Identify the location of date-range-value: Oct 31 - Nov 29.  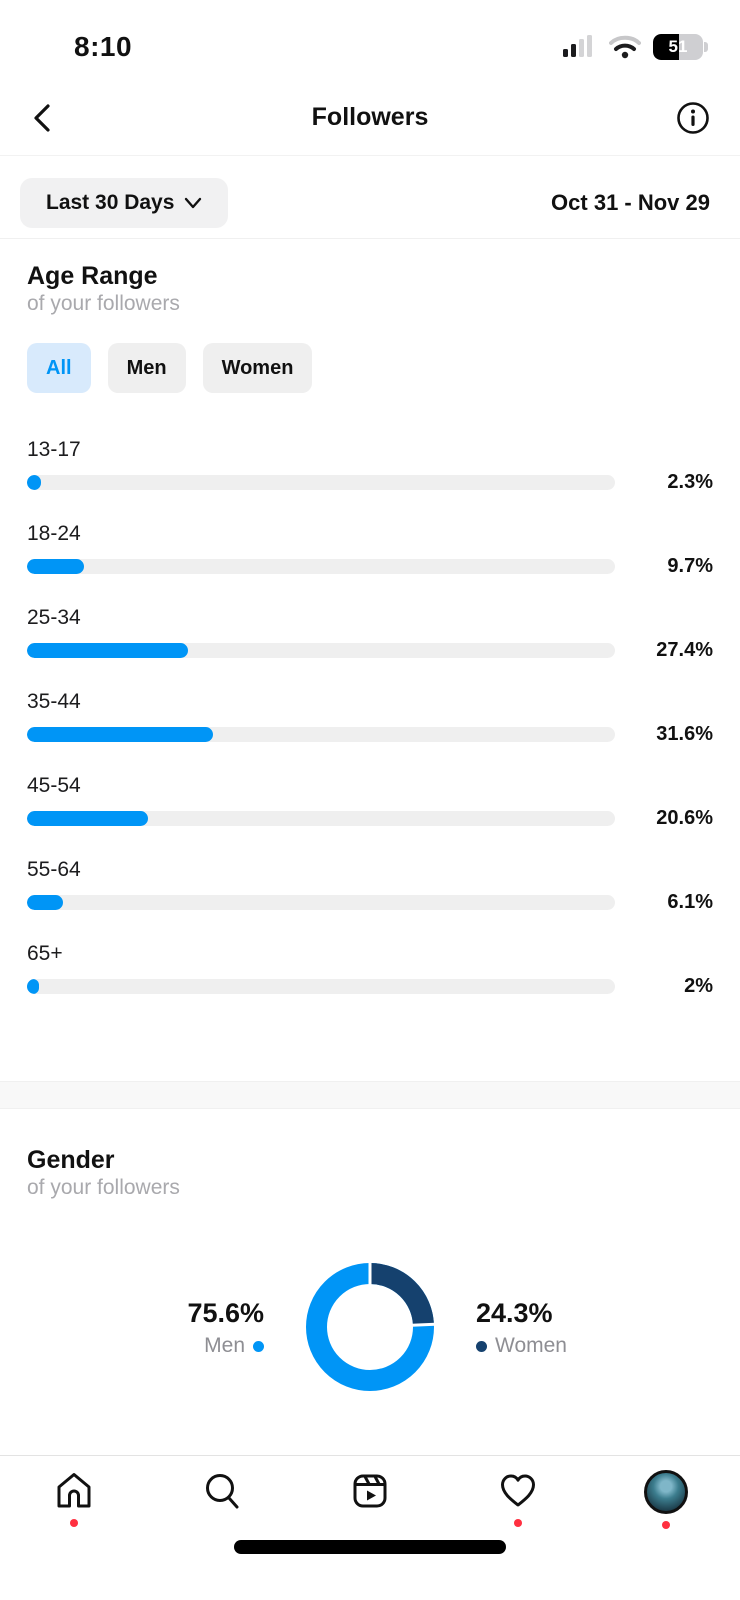
(630, 202).